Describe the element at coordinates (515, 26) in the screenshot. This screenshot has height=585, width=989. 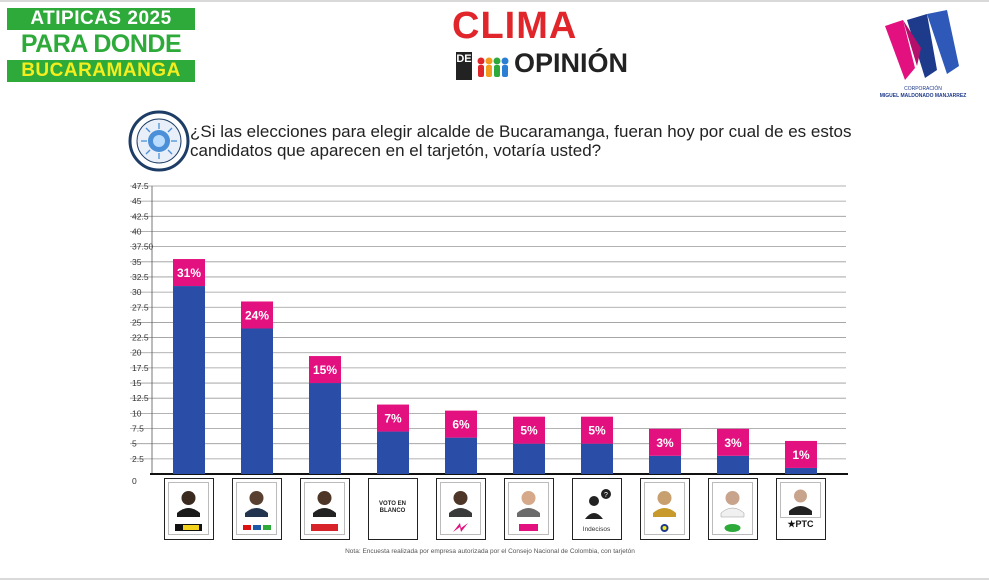
I see `clima-word: CLIMA` at that location.